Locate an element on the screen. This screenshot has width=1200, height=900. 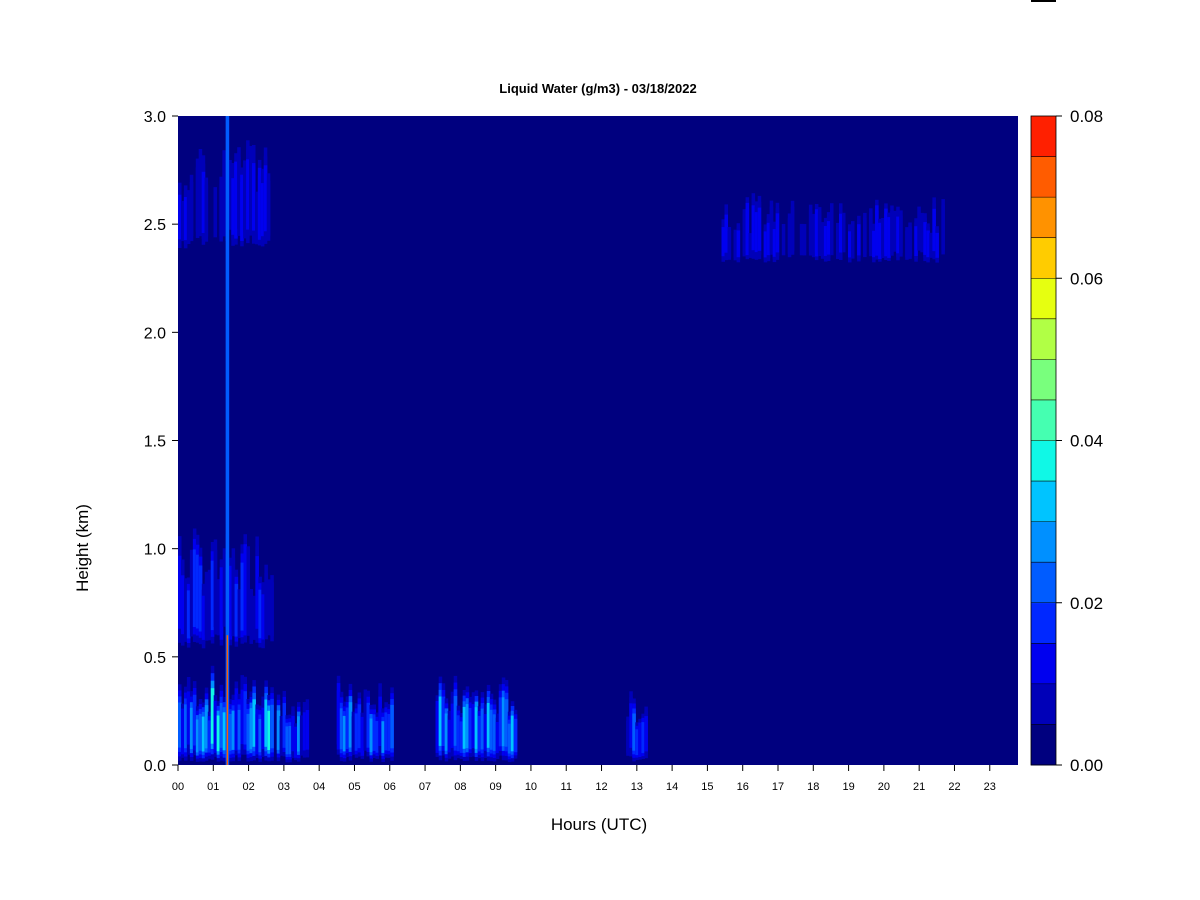
colorbar-tick-label: 0.04 is located at coordinates (1086, 441).